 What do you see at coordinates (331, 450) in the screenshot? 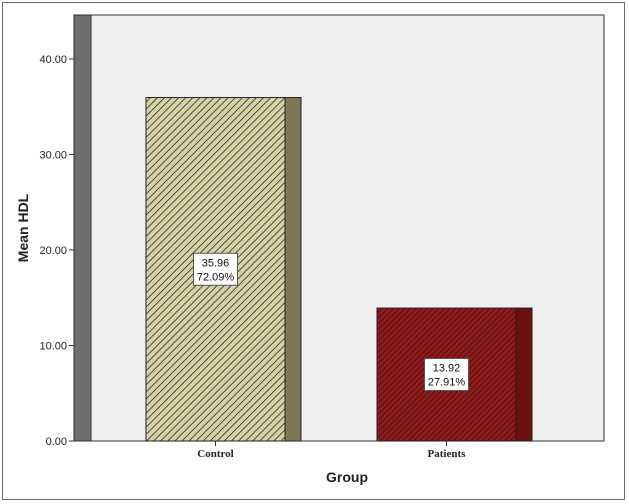
I see `x-axis: Control Patients` at bounding box center [331, 450].